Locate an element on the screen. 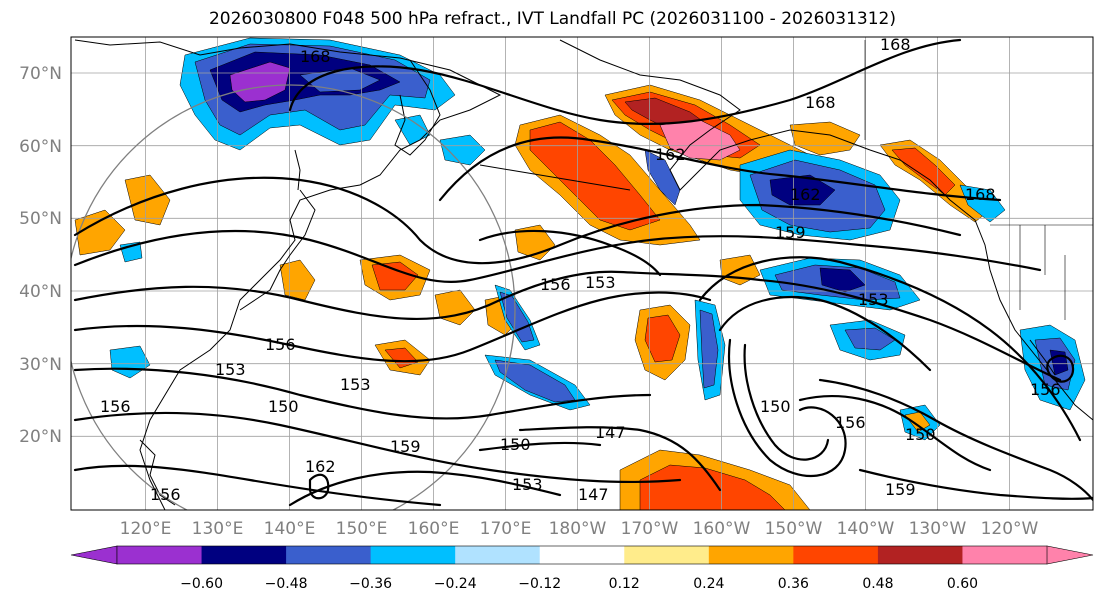 This screenshot has height=604, width=1105. colorbar-frame is located at coordinates (582, 555).